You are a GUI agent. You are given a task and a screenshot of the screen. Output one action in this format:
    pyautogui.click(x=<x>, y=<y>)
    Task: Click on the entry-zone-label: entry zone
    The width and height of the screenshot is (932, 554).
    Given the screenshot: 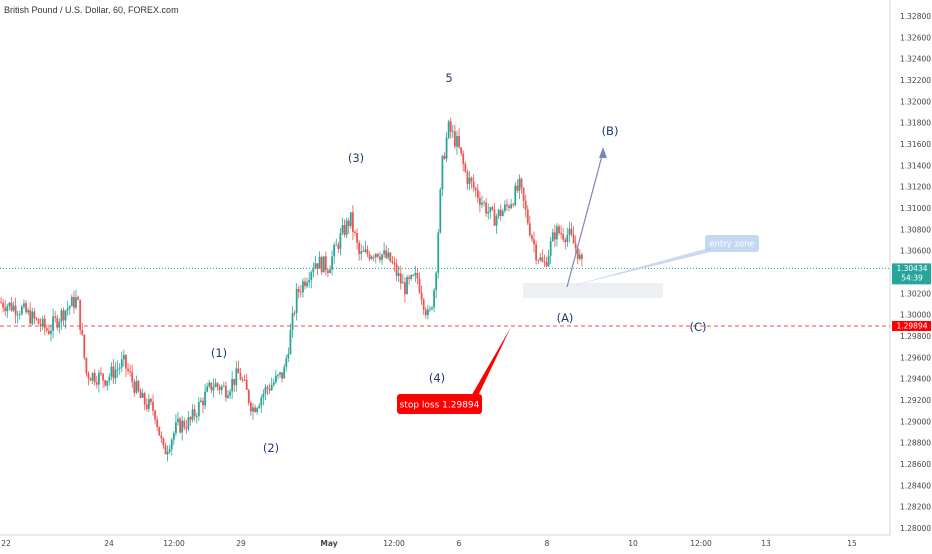 What is the action you would take?
    pyautogui.click(x=731, y=245)
    